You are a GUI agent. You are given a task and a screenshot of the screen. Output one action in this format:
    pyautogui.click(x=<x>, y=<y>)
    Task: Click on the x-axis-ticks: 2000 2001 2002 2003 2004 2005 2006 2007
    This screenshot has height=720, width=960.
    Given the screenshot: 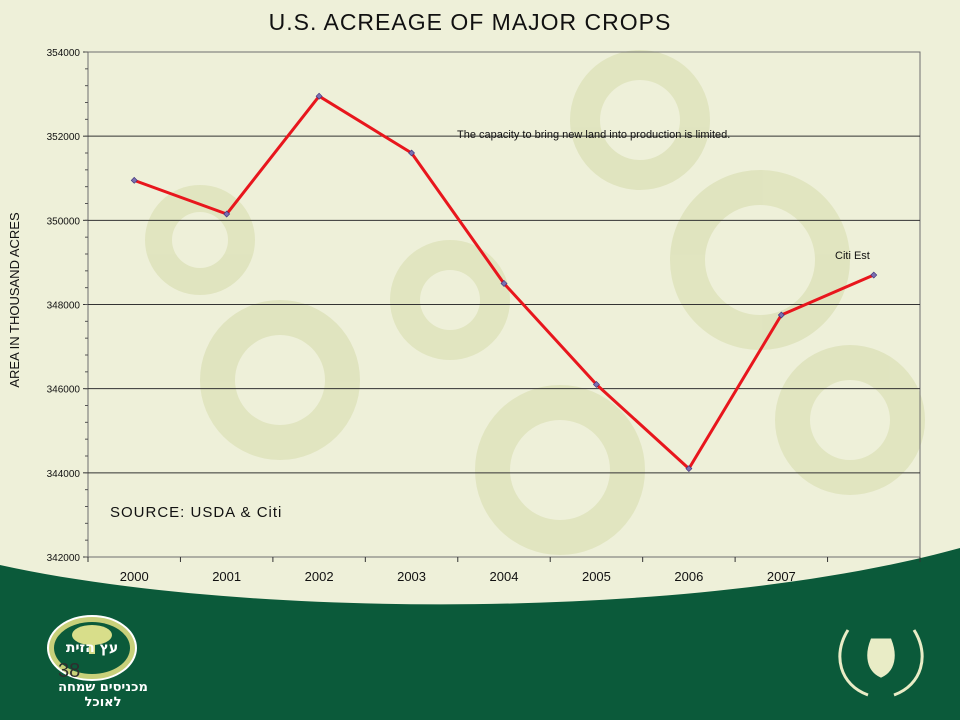 What is the action you would take?
    pyautogui.click(x=504, y=570)
    